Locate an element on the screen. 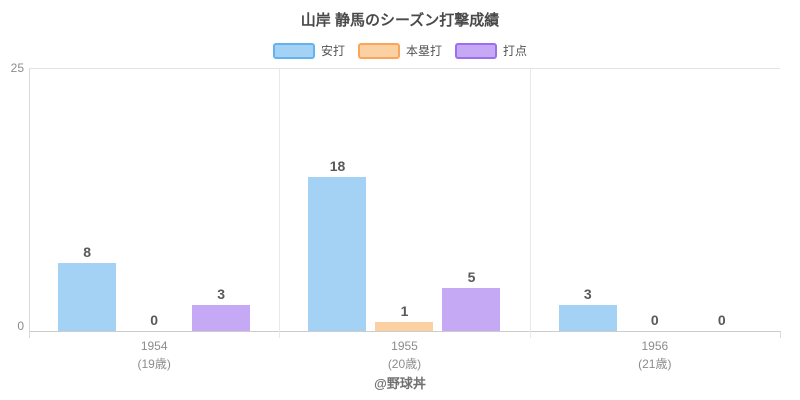 This screenshot has height=400, width=800. bar-slot: 18 is located at coordinates (337, 244).